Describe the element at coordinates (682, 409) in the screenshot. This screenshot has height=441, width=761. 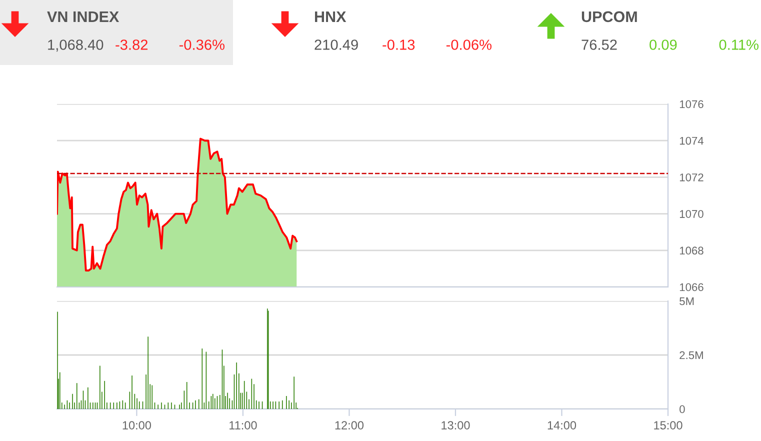
I see `y-tick-label: 0` at that location.